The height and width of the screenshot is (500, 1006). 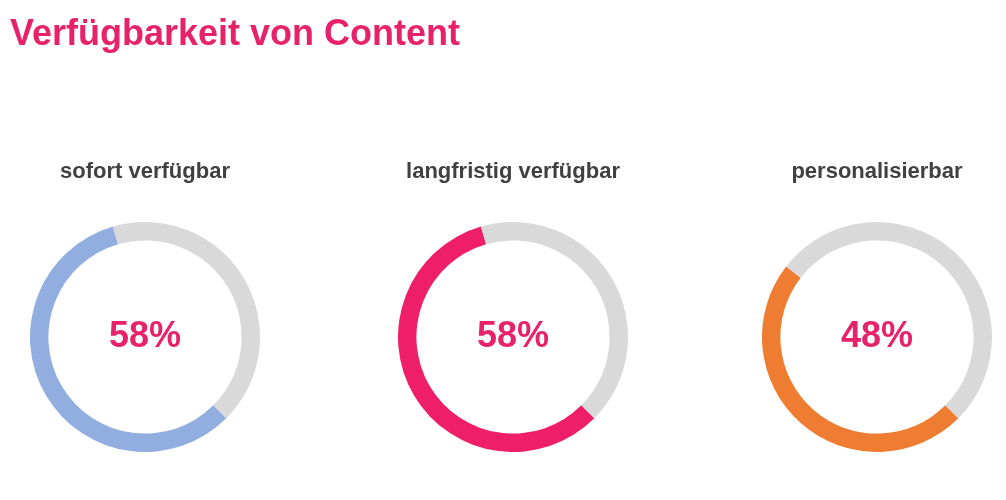 I want to click on chart-title: sofort verfügbar, so click(x=145, y=171).